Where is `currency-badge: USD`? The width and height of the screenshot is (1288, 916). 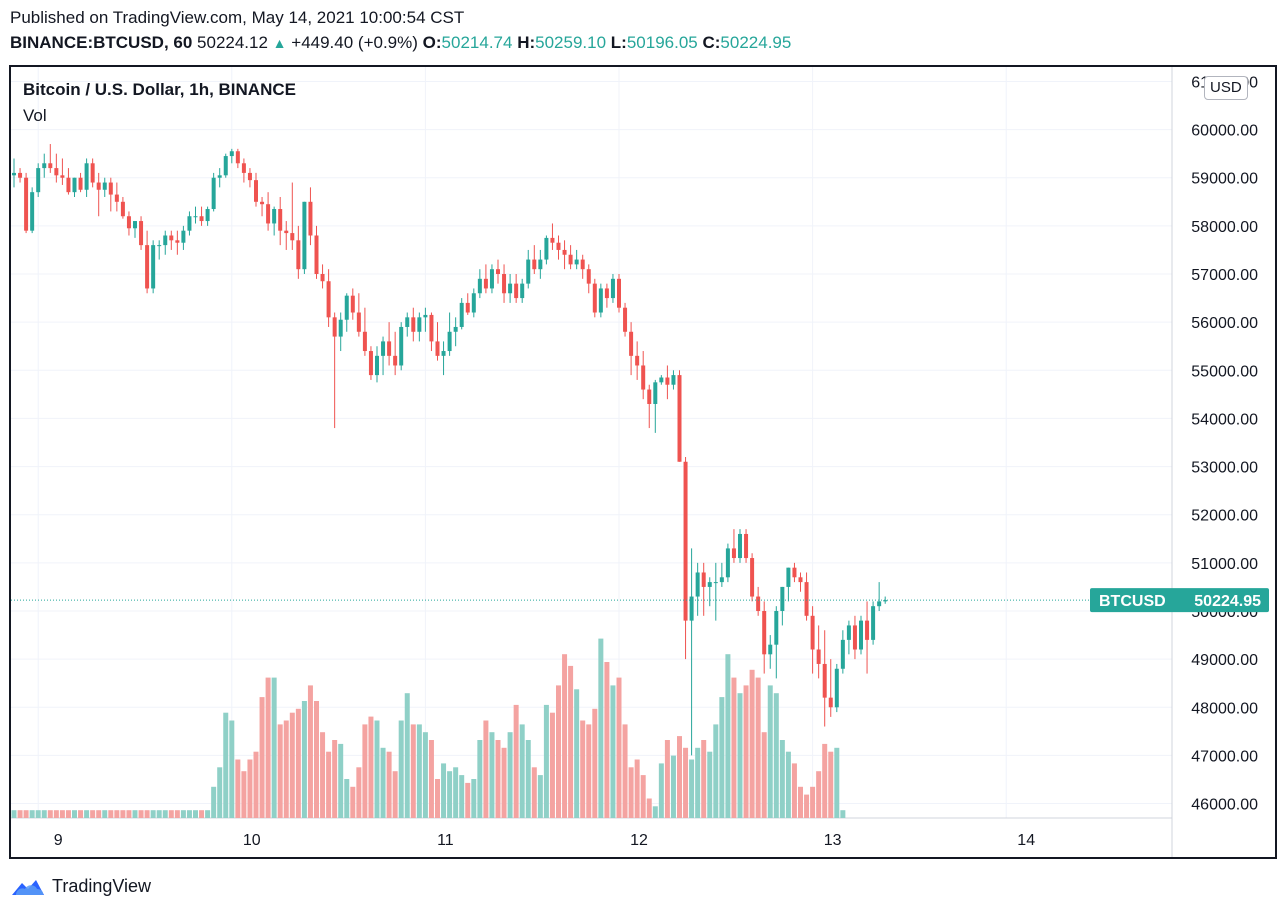
currency-badge: USD is located at coordinates (1226, 88).